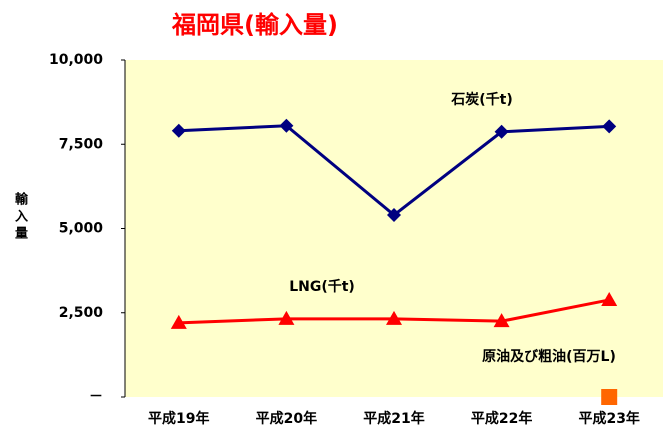 The image size is (665, 434). Describe the element at coordinates (501, 418) in the screenshot. I see `x-tick-label: 平成22年` at that location.